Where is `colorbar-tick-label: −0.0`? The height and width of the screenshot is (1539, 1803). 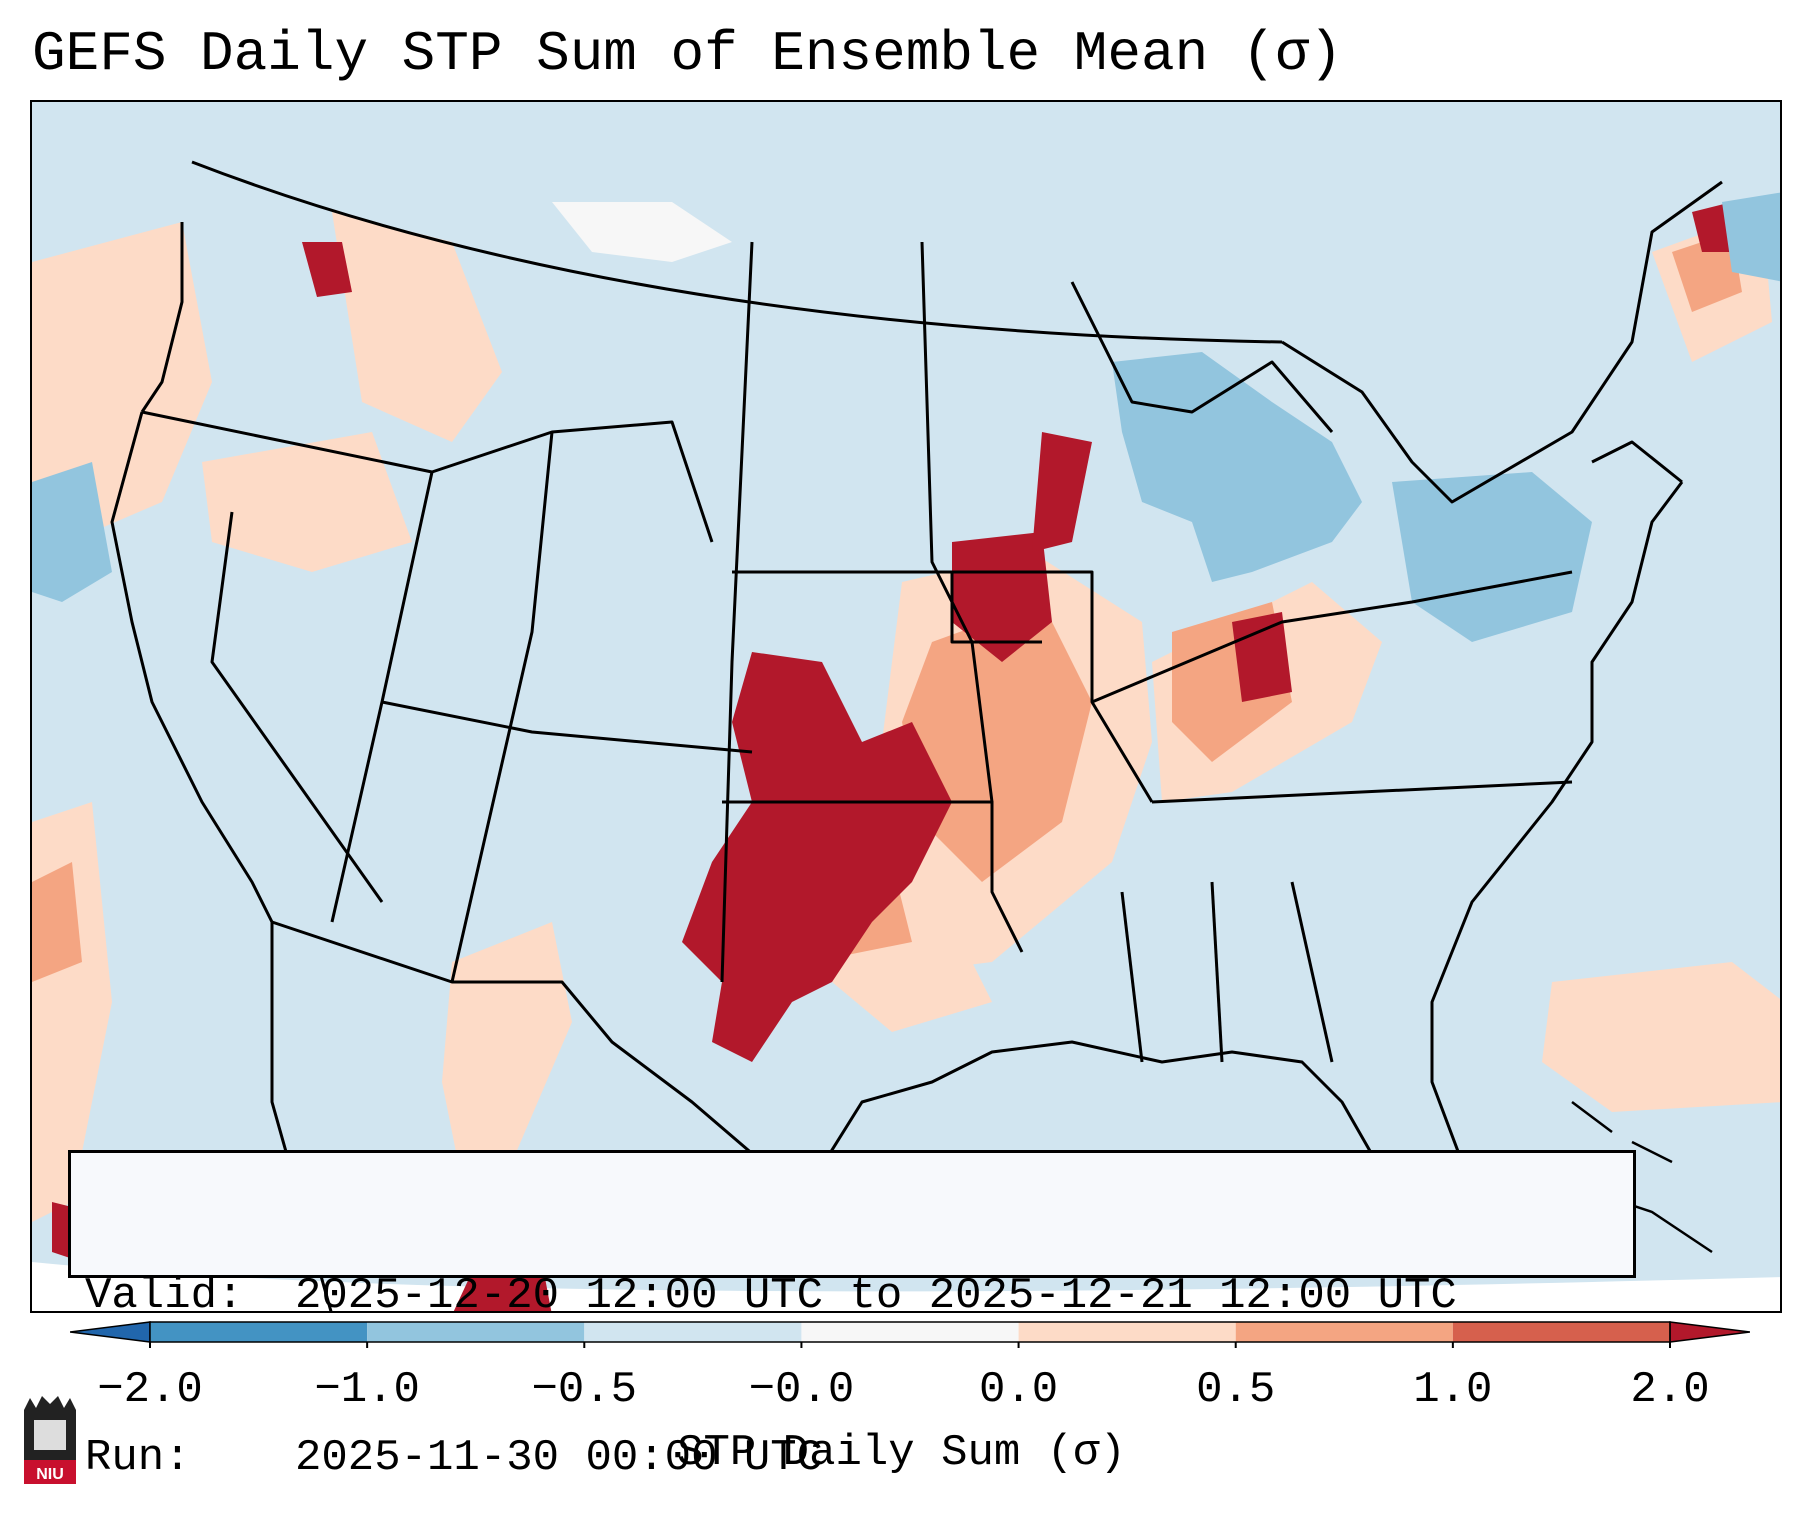
colorbar-tick-label: −0.0 is located at coordinates (801, 1390).